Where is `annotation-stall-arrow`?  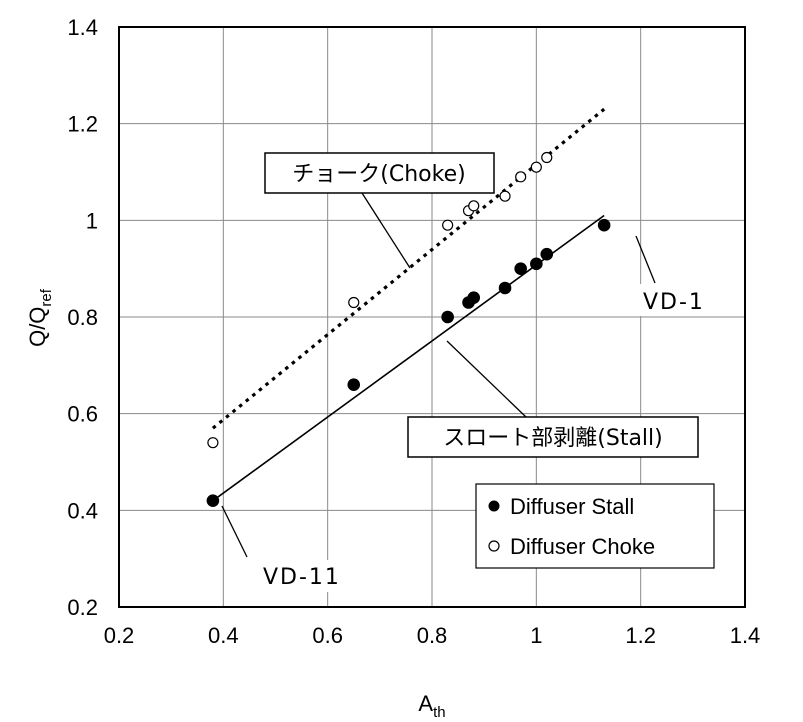
annotation-stall-arrow is located at coordinates (486, 379).